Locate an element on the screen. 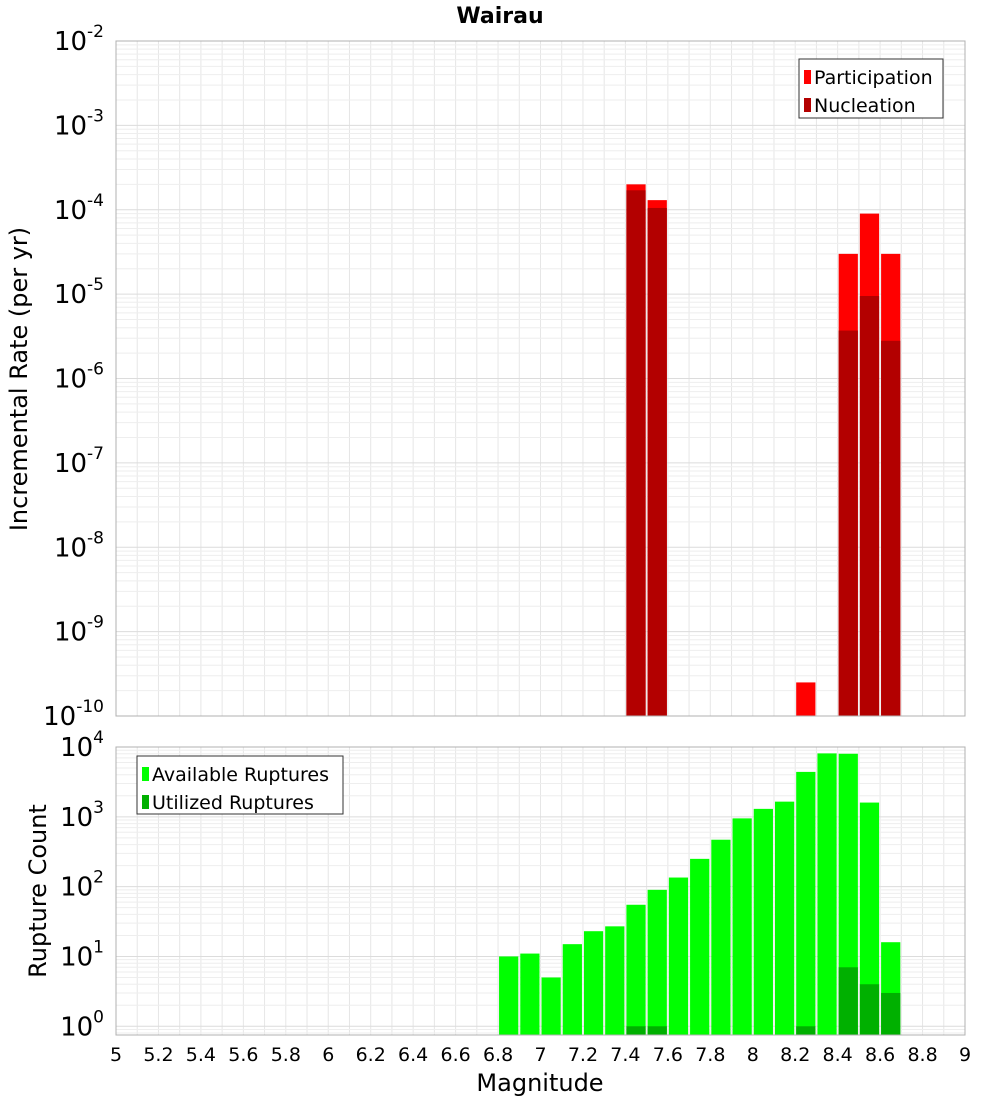  y-tick-label: 10⁰ is located at coordinates (82, 1024).